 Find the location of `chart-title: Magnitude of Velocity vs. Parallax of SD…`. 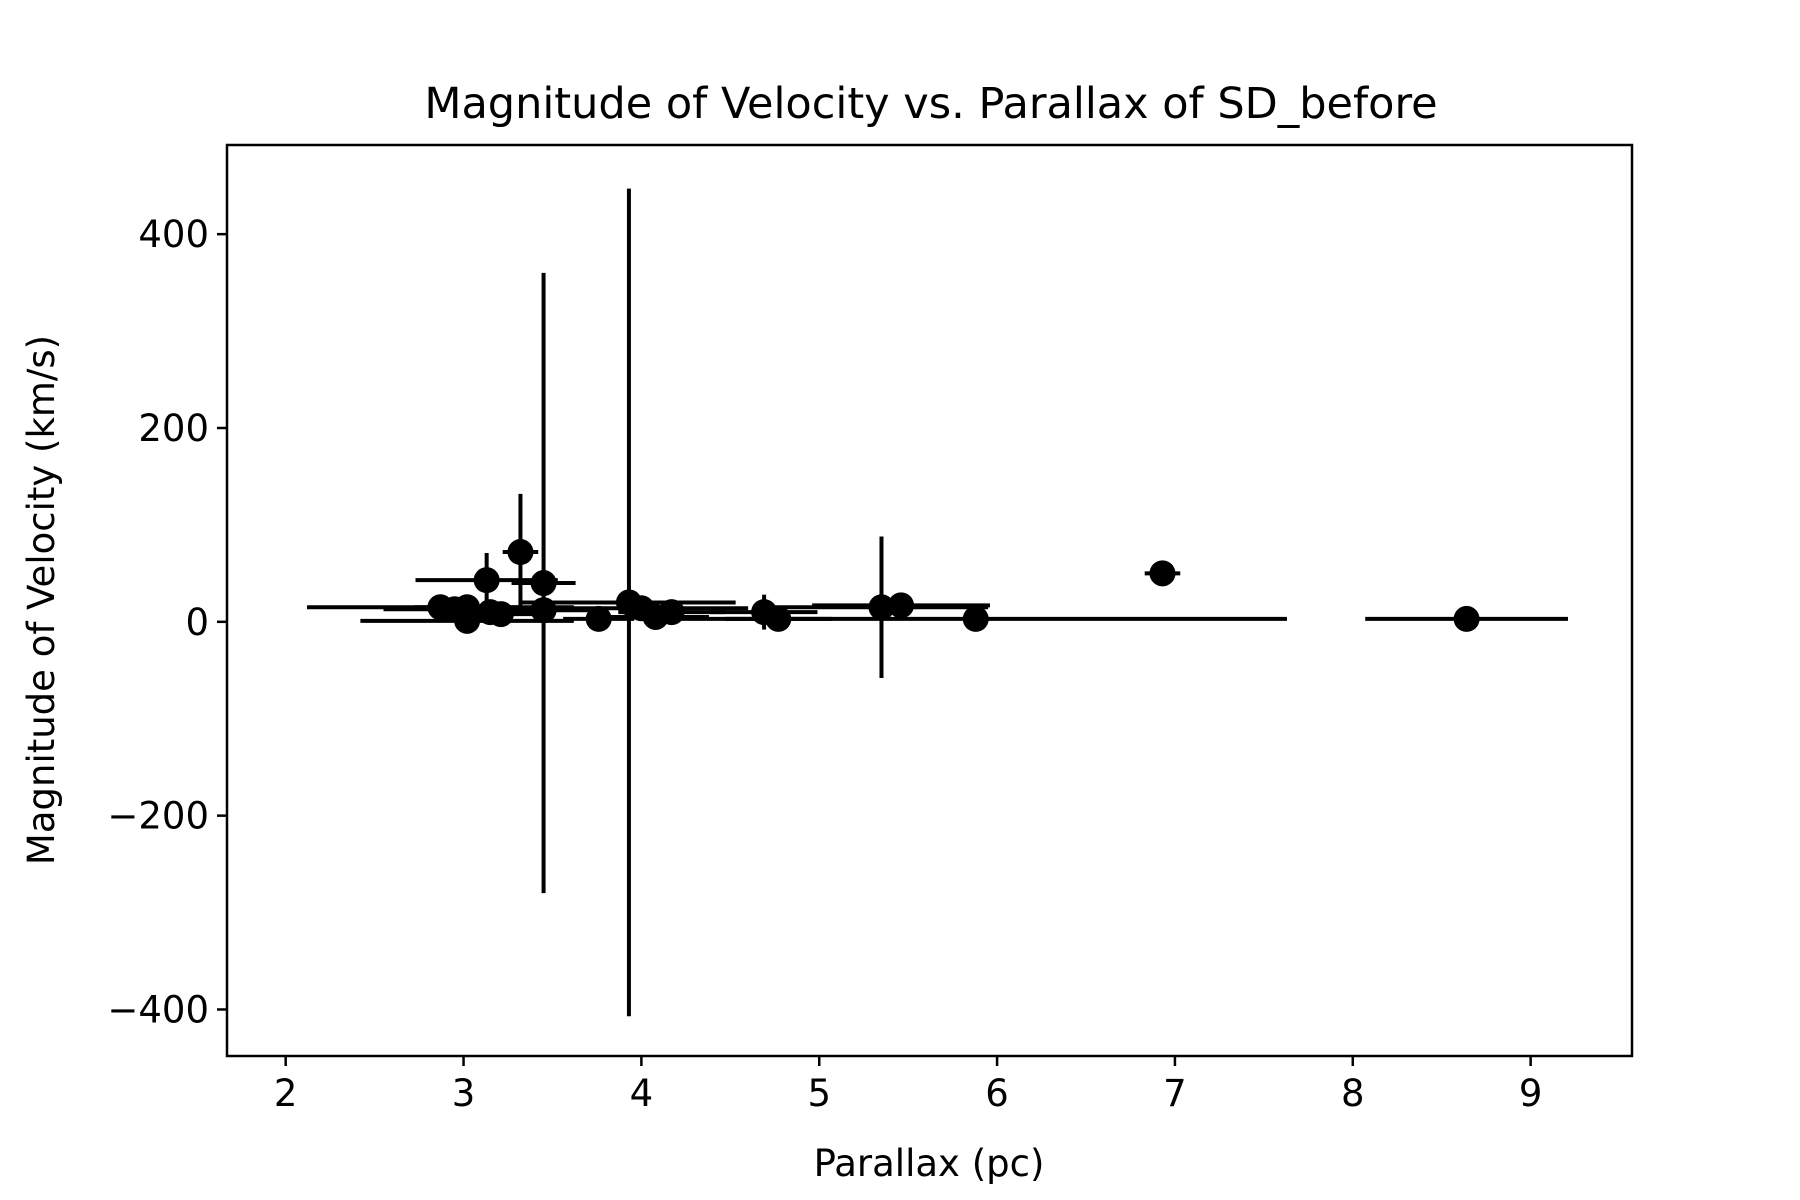

chart-title: Magnitude of Velocity vs. Parallax of SD… is located at coordinates (930, 104).